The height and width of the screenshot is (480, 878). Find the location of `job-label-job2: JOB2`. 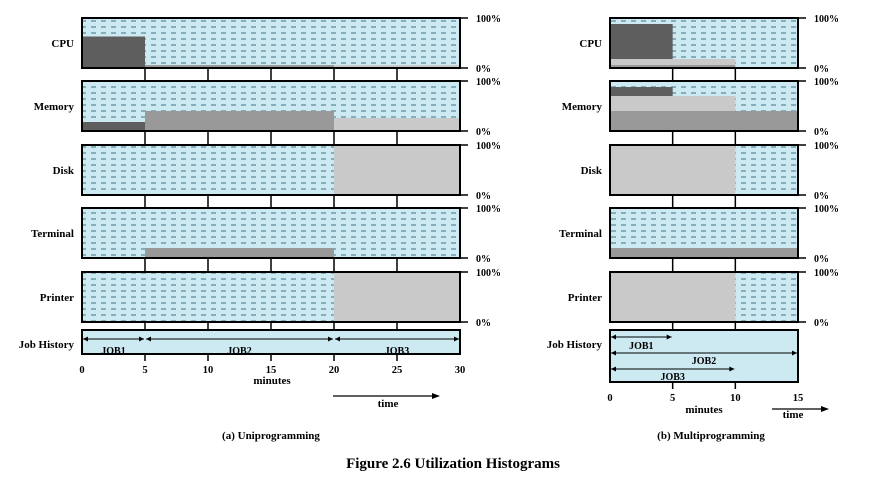

job-label-job2: JOB2 is located at coordinates (239, 351).